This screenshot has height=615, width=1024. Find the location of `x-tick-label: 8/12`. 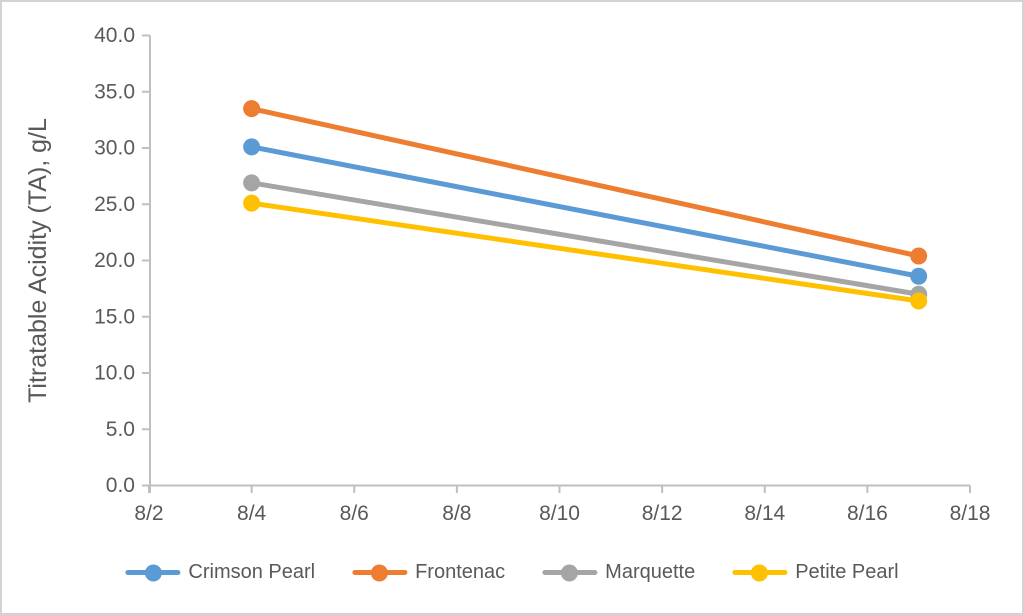

x-tick-label: 8/12 is located at coordinates (662, 513).